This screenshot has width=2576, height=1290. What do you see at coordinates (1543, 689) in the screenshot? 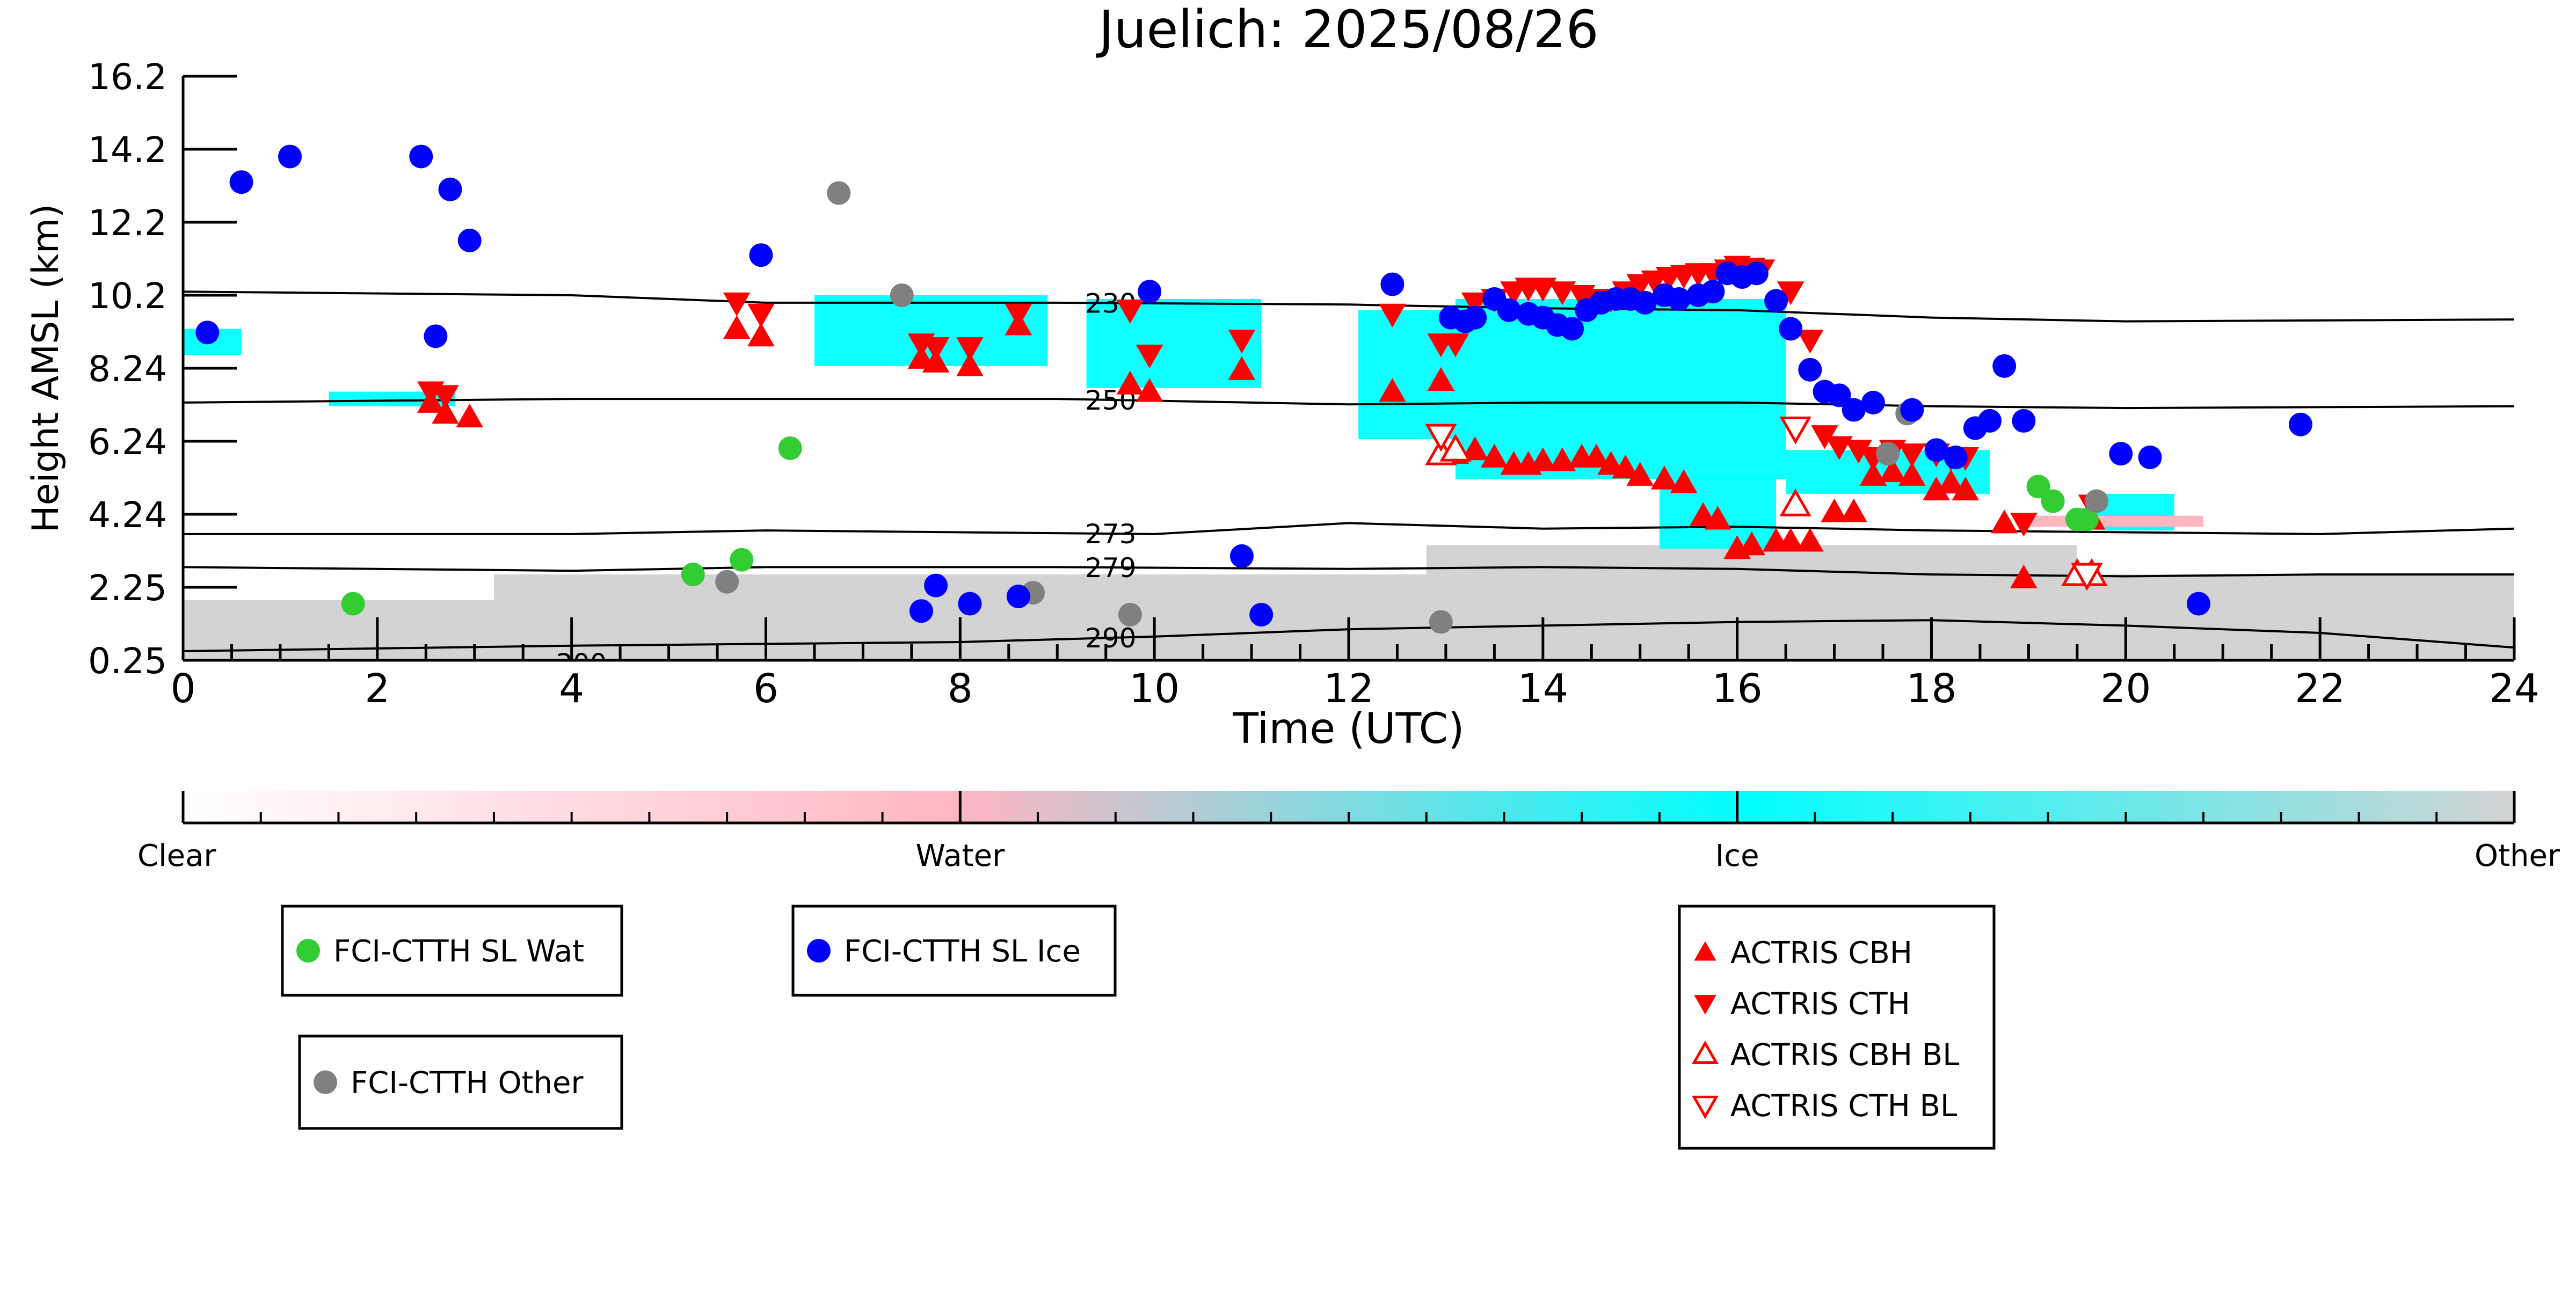
I see `x-tick-label: 14` at bounding box center [1543, 689].